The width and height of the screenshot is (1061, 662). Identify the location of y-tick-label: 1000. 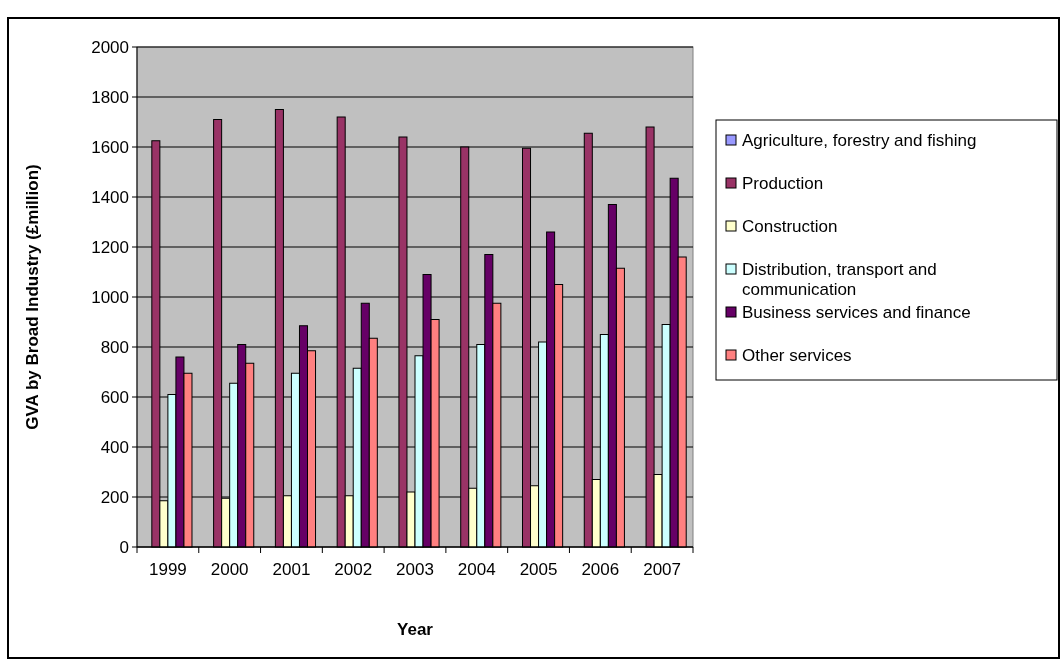
(110, 297).